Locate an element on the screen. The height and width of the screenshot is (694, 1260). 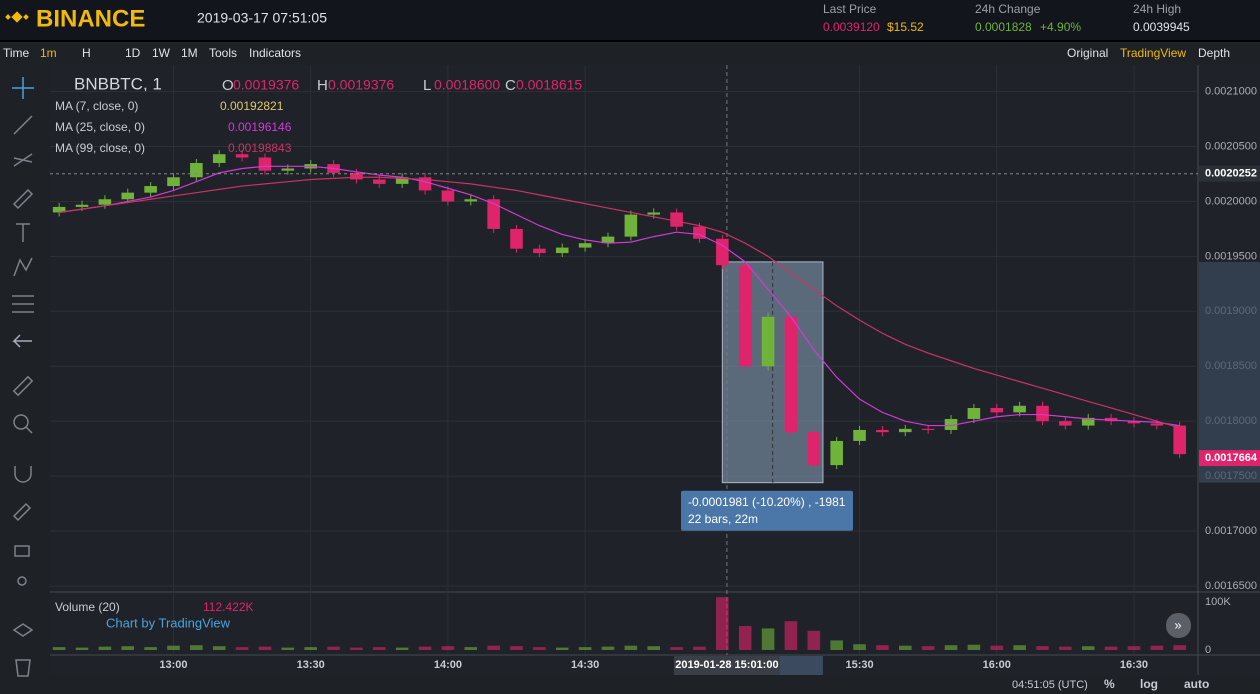
volume-tick-label: 0 is located at coordinates (1208, 650).